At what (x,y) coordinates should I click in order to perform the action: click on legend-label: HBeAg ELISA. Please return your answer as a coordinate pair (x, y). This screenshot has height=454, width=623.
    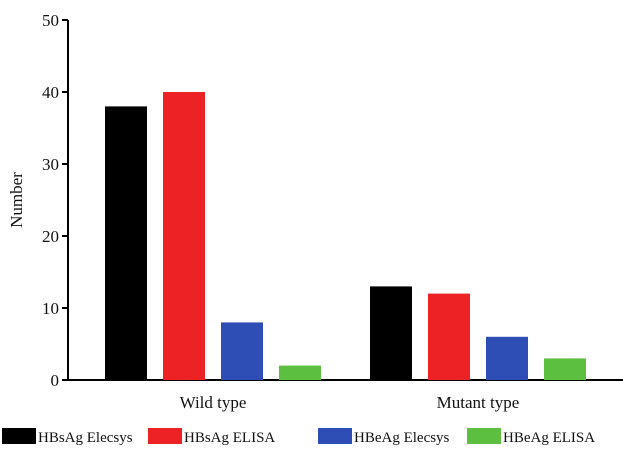
    Looking at the image, I should click on (549, 438).